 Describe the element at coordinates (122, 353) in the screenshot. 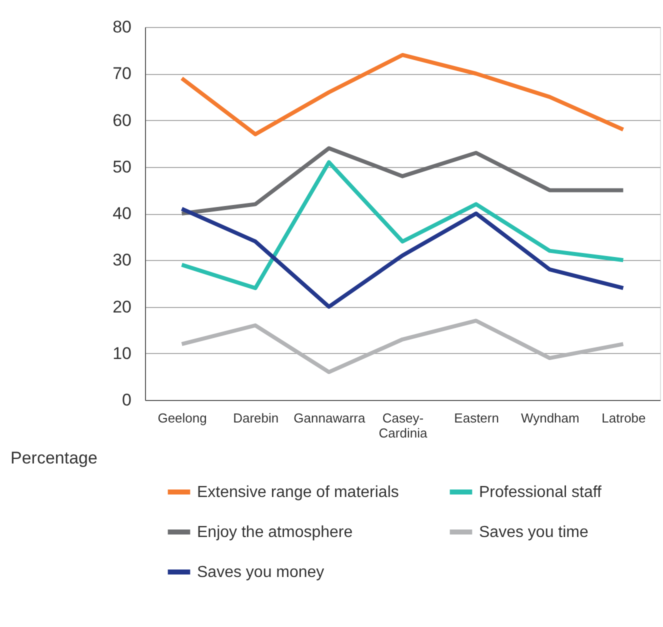

I see `y-tick-label: 10` at that location.